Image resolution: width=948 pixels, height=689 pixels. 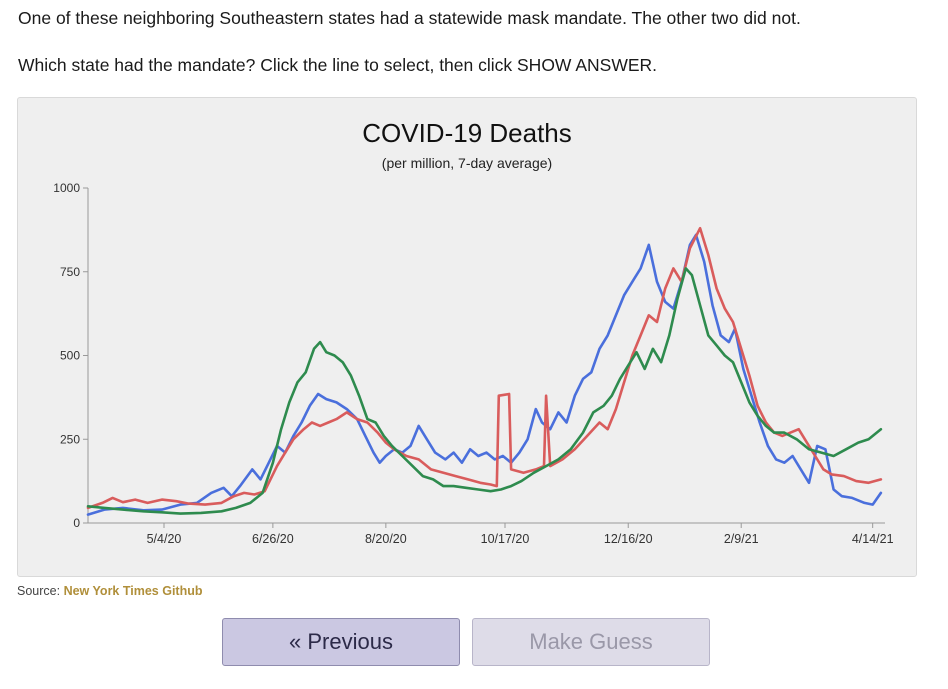 I want to click on x-tick-label-4: 12/16/20, so click(x=628, y=539).